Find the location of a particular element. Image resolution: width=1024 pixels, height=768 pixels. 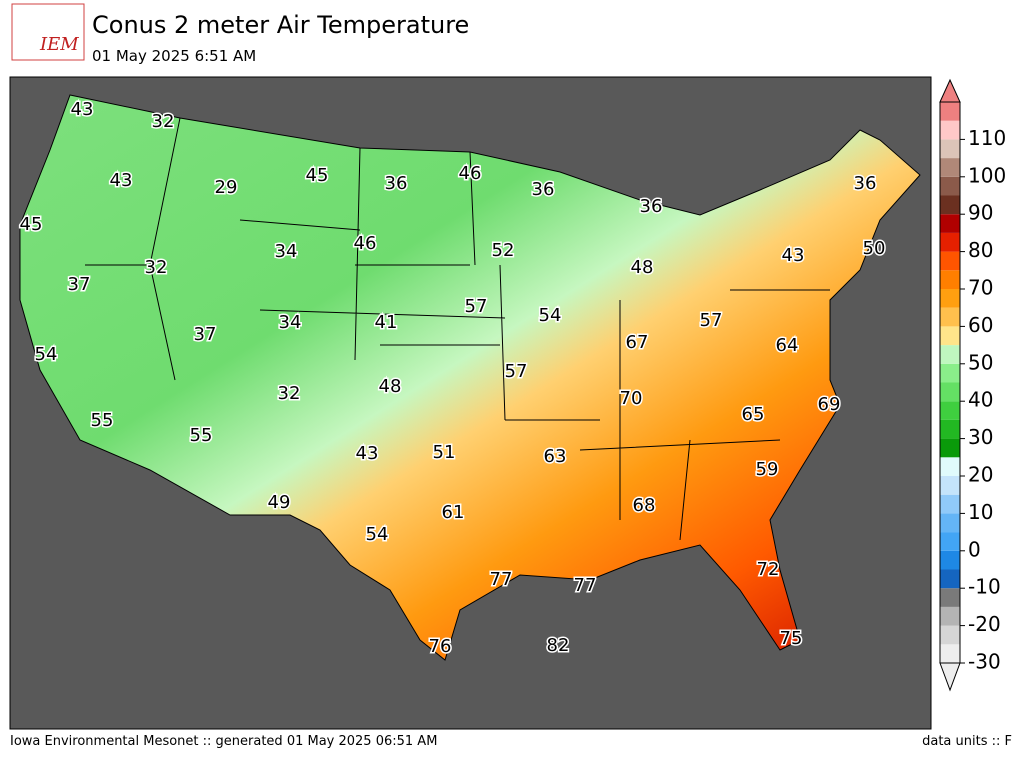

logo-box is located at coordinates (48, 32).